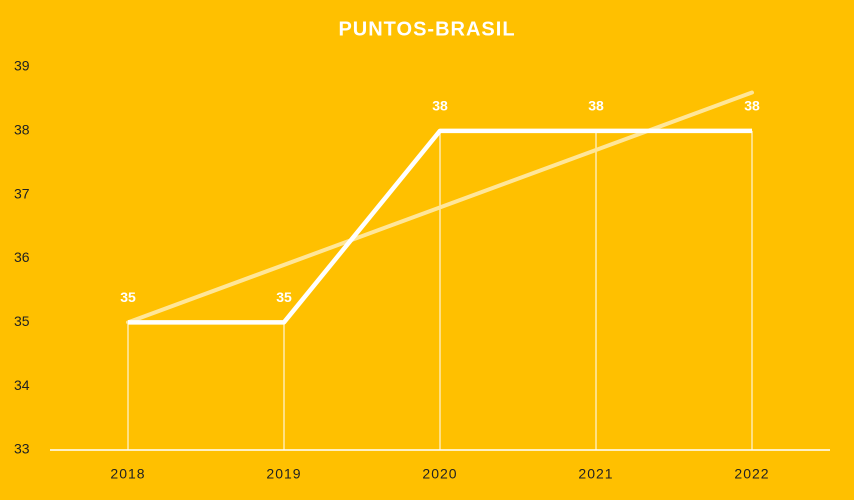  I want to click on y-tick-label: 37, so click(22, 193).